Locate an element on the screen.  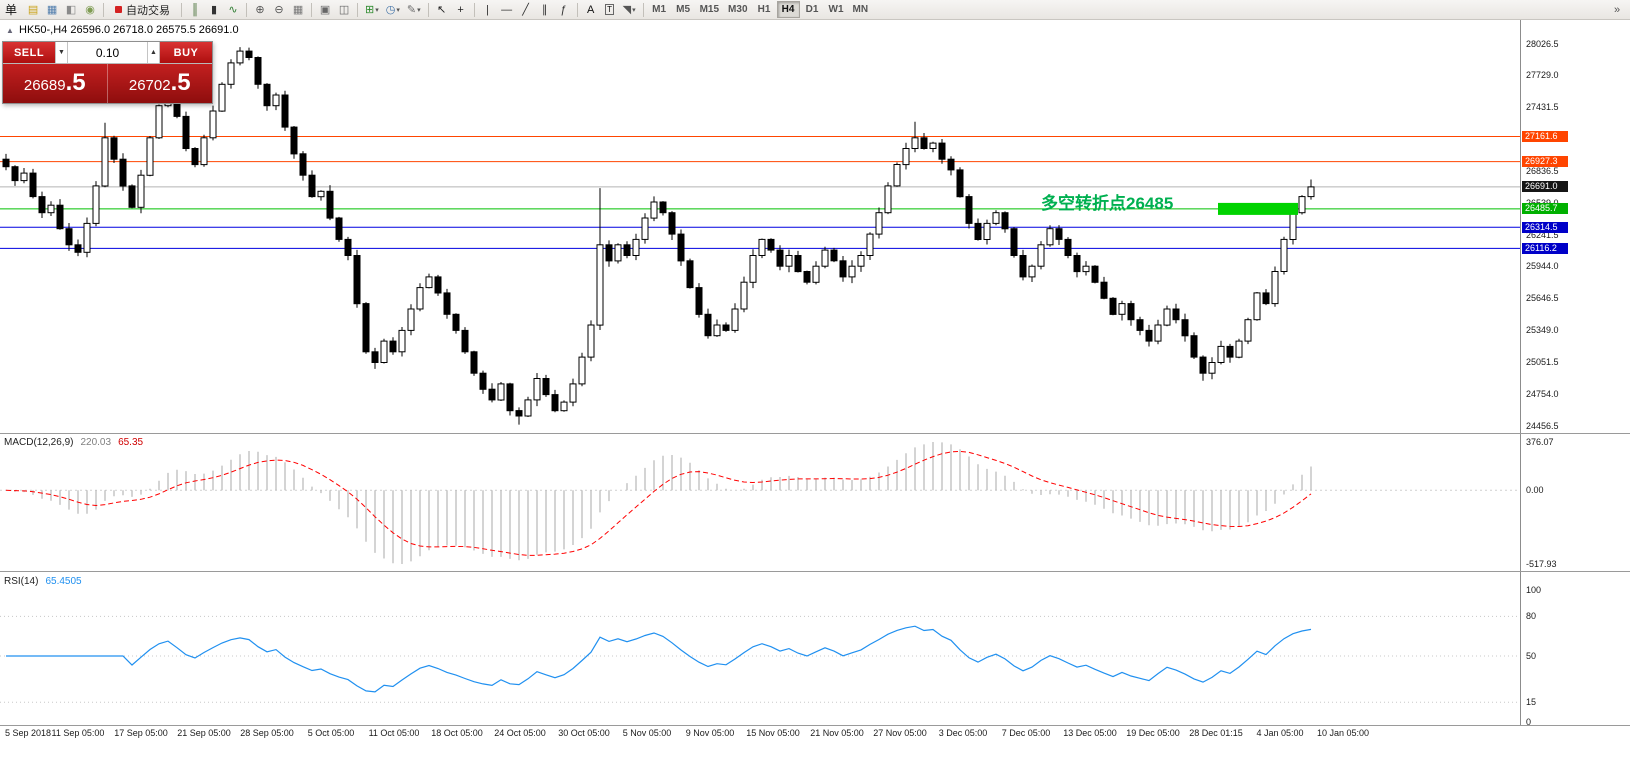
time-tick-label: 28 Sep 05:00 is located at coordinates (267, 733).